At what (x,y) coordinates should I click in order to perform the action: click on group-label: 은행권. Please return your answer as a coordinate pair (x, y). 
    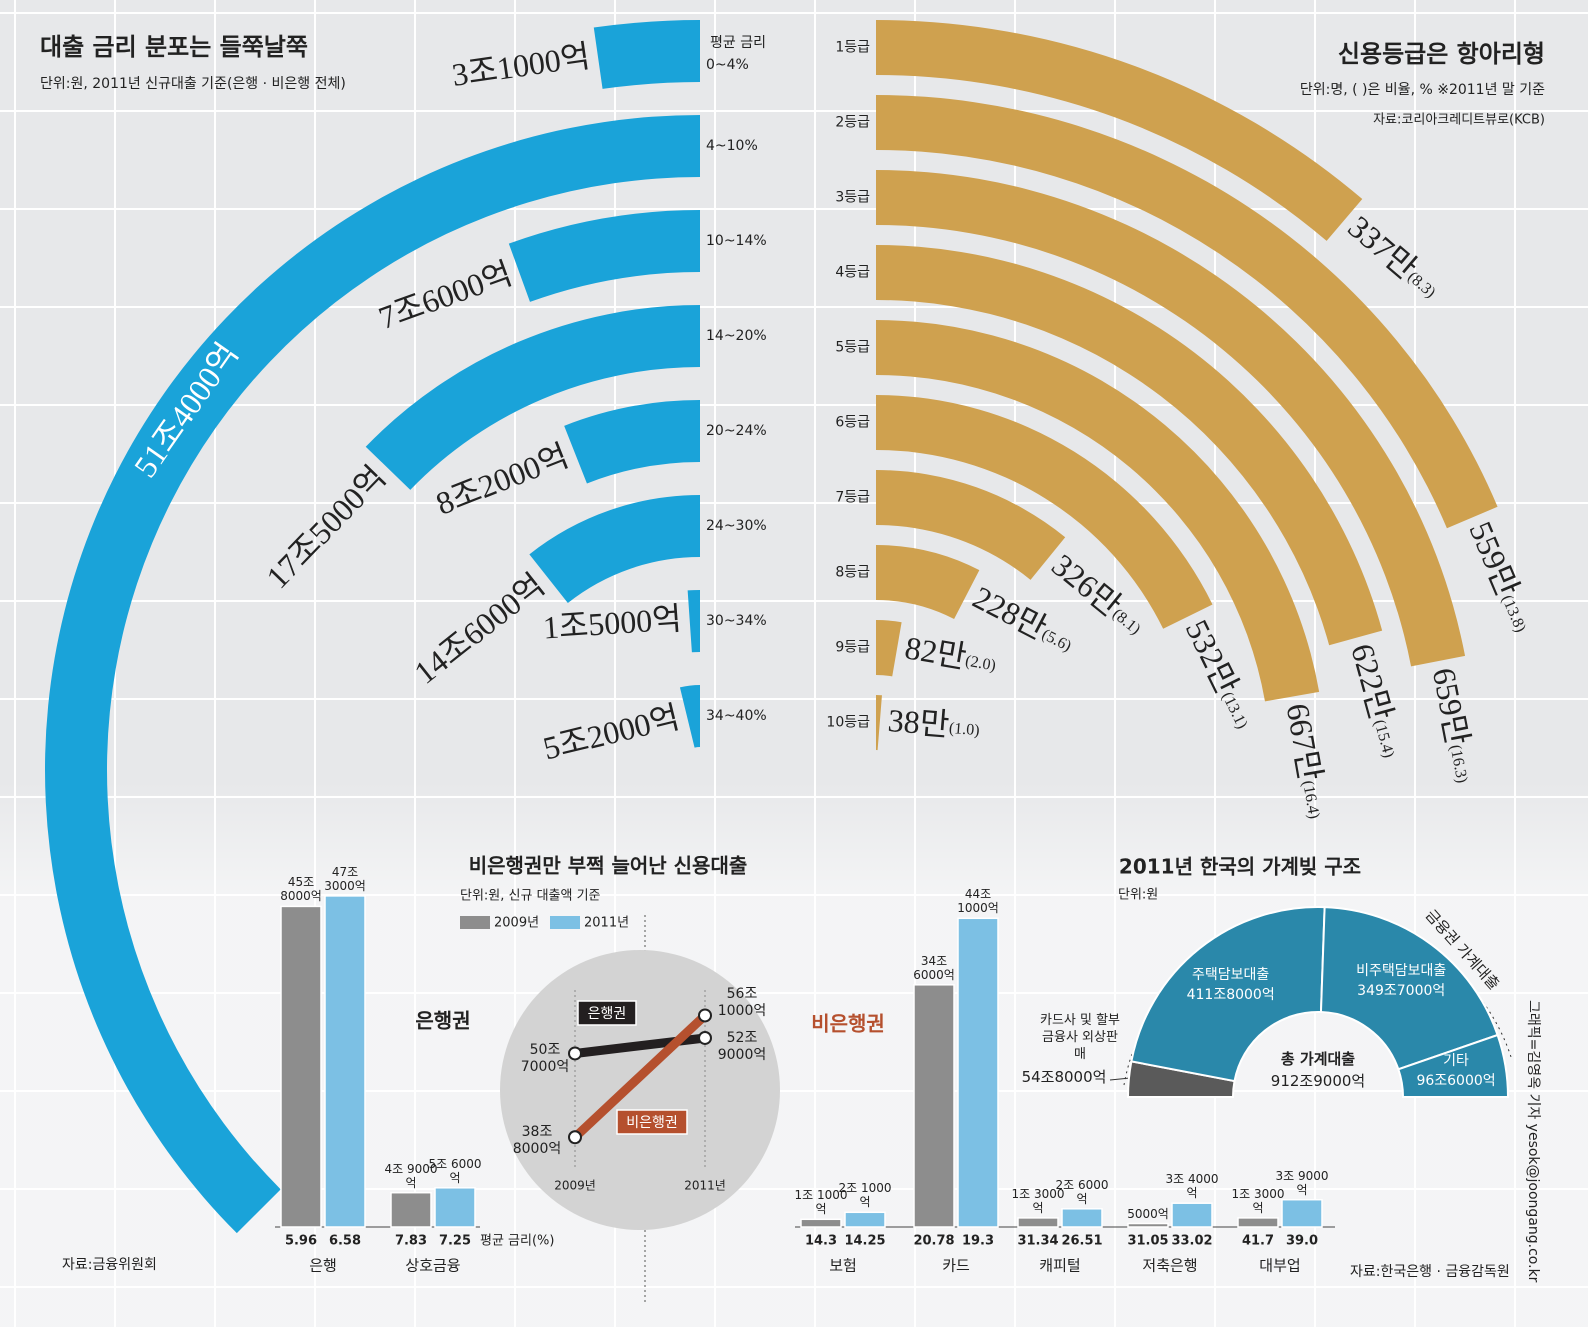
    Looking at the image, I should click on (442, 1021).